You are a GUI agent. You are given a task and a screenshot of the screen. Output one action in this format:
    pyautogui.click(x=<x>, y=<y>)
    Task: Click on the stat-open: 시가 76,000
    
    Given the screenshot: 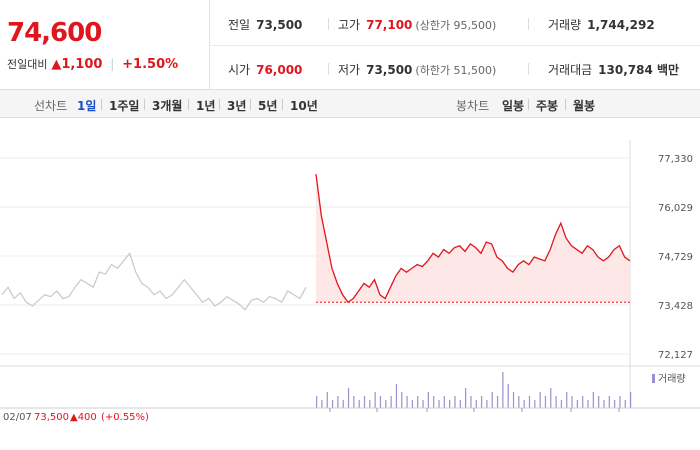 What is the action you would take?
    pyautogui.click(x=265, y=70)
    